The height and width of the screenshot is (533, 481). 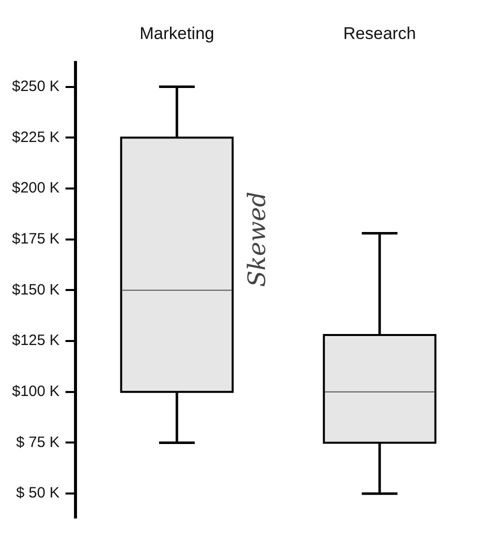 I want to click on y-tick-label: $125 K, so click(x=36, y=341).